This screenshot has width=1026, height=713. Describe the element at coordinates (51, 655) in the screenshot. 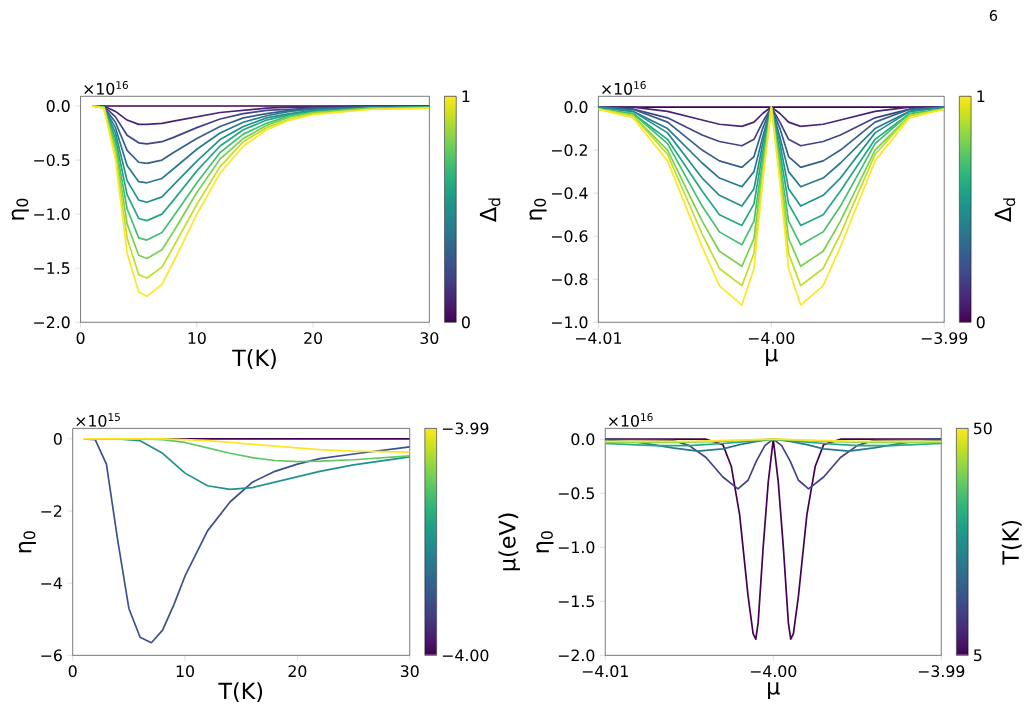

I see `y-tick-label: −6` at that location.